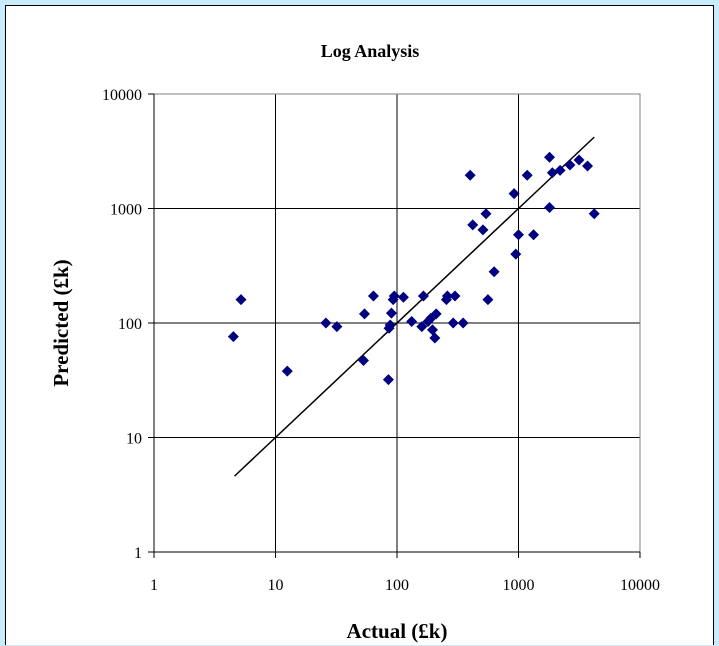 Image resolution: width=719 pixels, height=646 pixels. What do you see at coordinates (370, 51) in the screenshot?
I see `chart-title: Log Analysis` at bounding box center [370, 51].